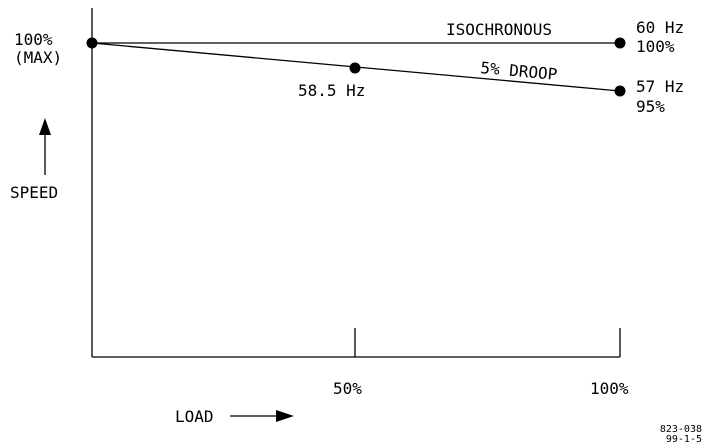 This screenshot has width=708, height=448. Describe the element at coordinates (38, 57) in the screenshot. I see `y-top-sub-label: (MAX)` at that location.